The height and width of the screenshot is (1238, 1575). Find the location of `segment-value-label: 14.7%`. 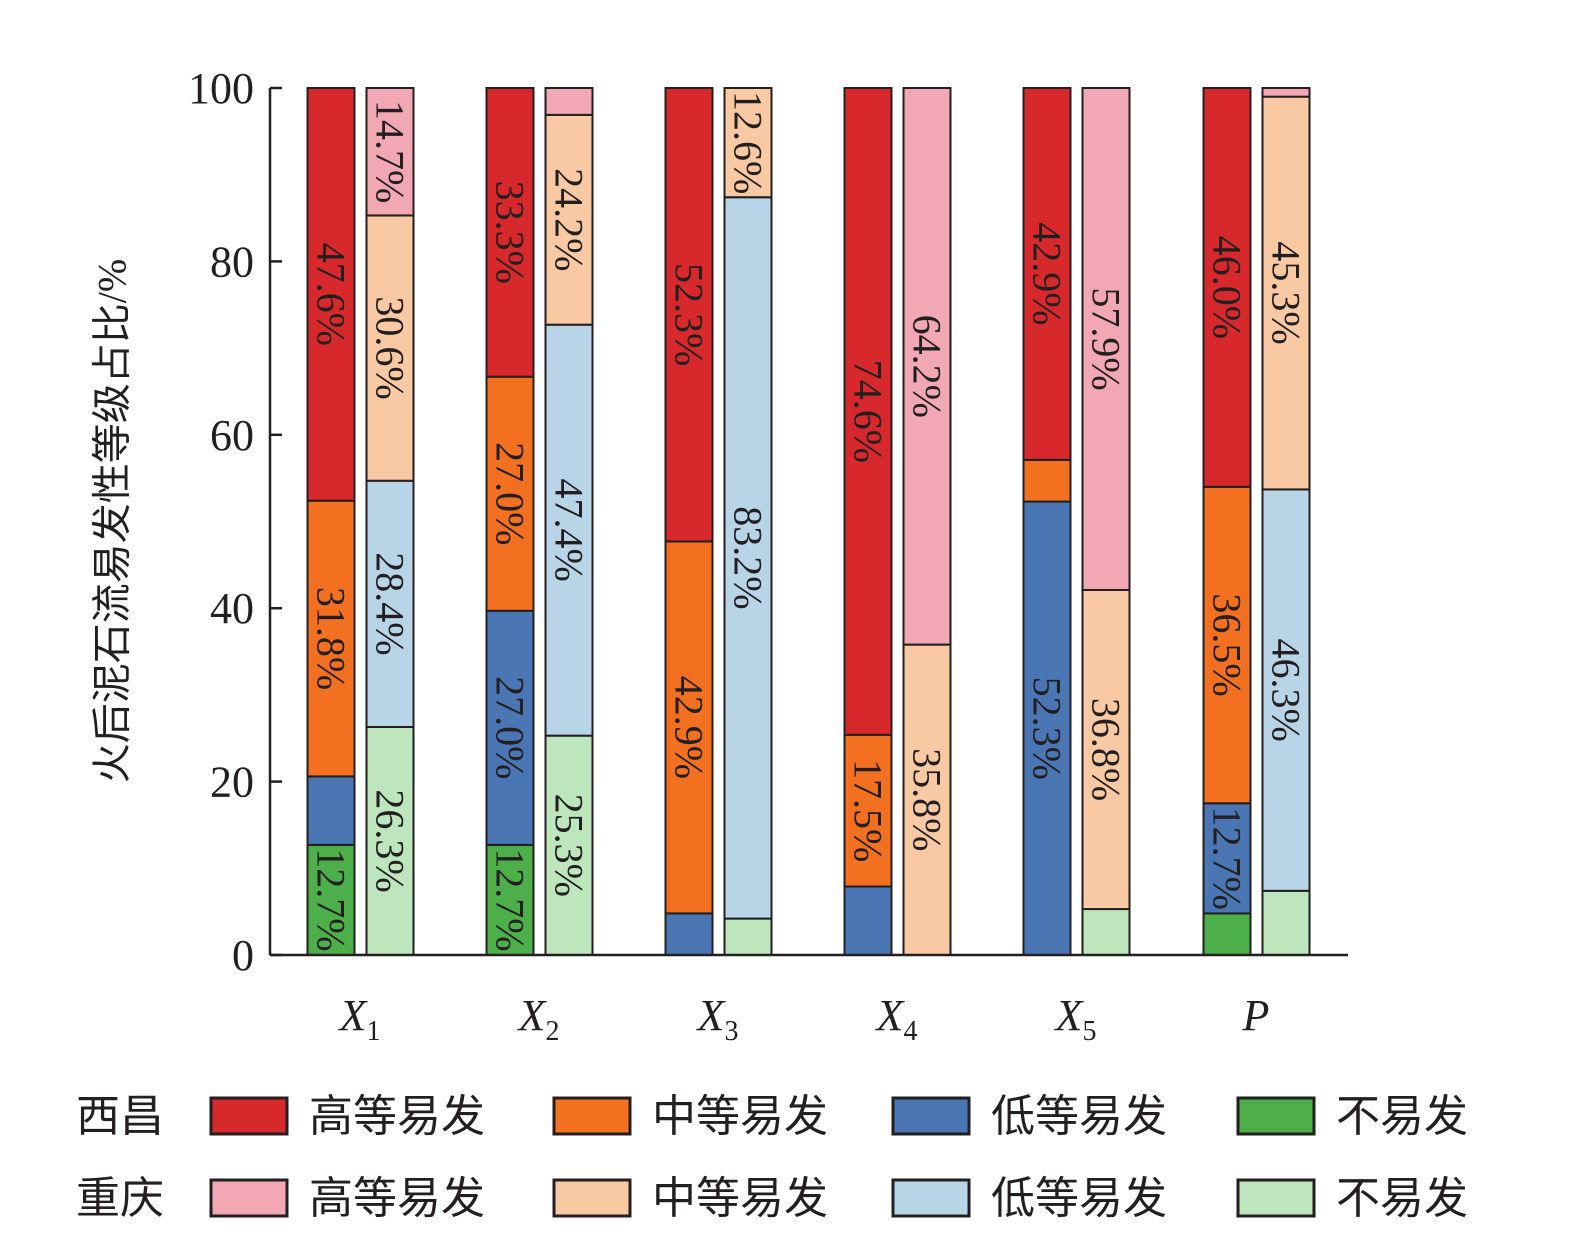

segment-value-label: 14.7% is located at coordinates (390, 151).